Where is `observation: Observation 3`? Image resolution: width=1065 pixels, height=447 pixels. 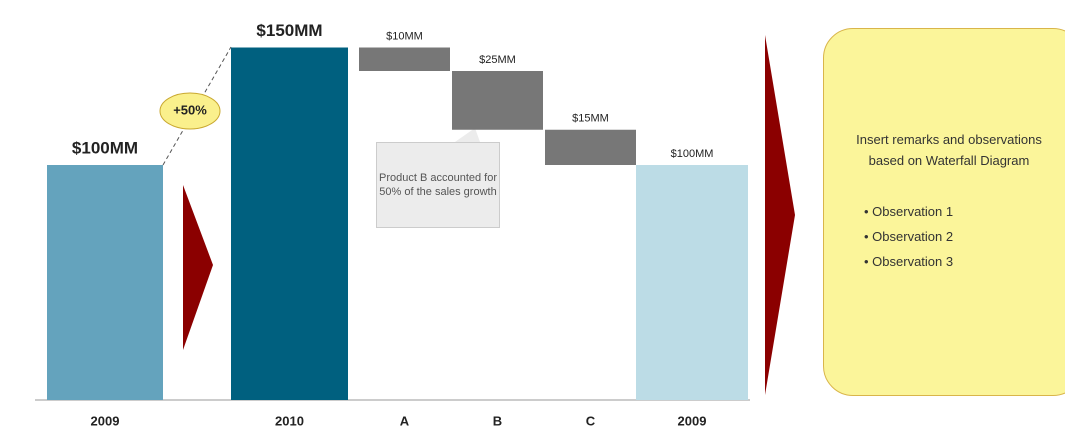 observation: Observation 3 is located at coordinates (963, 261).